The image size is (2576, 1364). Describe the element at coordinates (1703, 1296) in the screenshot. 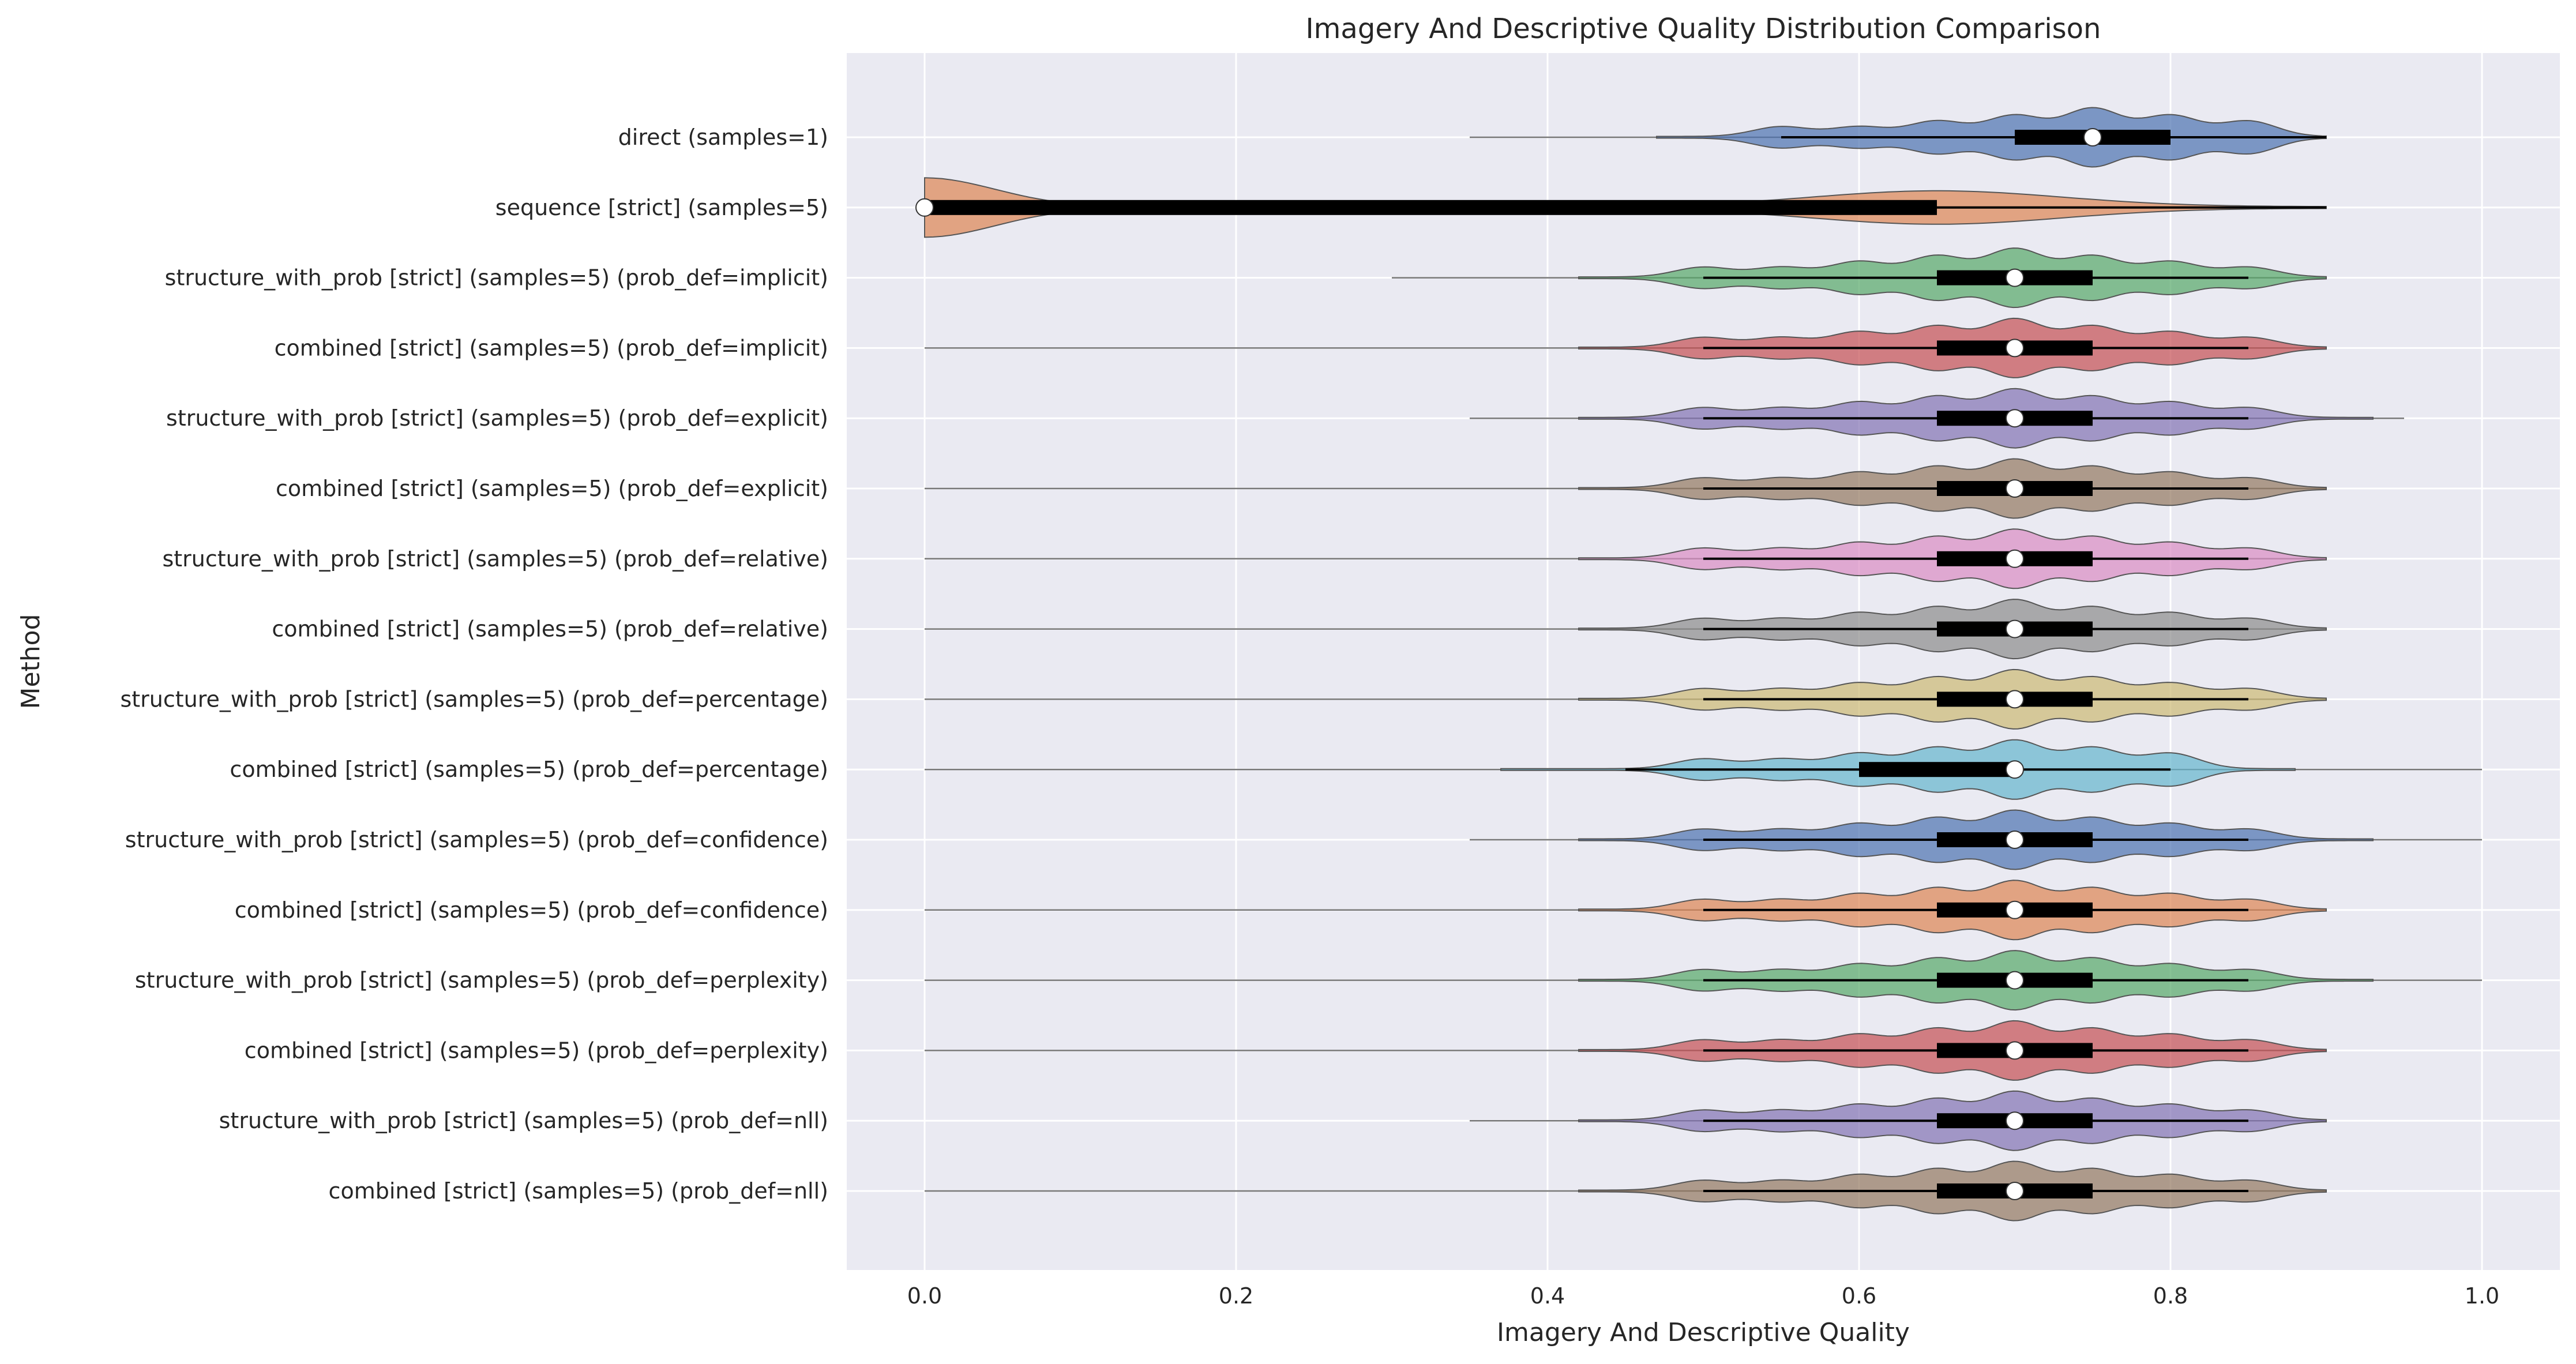

I see `x-tick-labels: 0.0 0.2 0.4 0.6 0.8 1.0` at that location.